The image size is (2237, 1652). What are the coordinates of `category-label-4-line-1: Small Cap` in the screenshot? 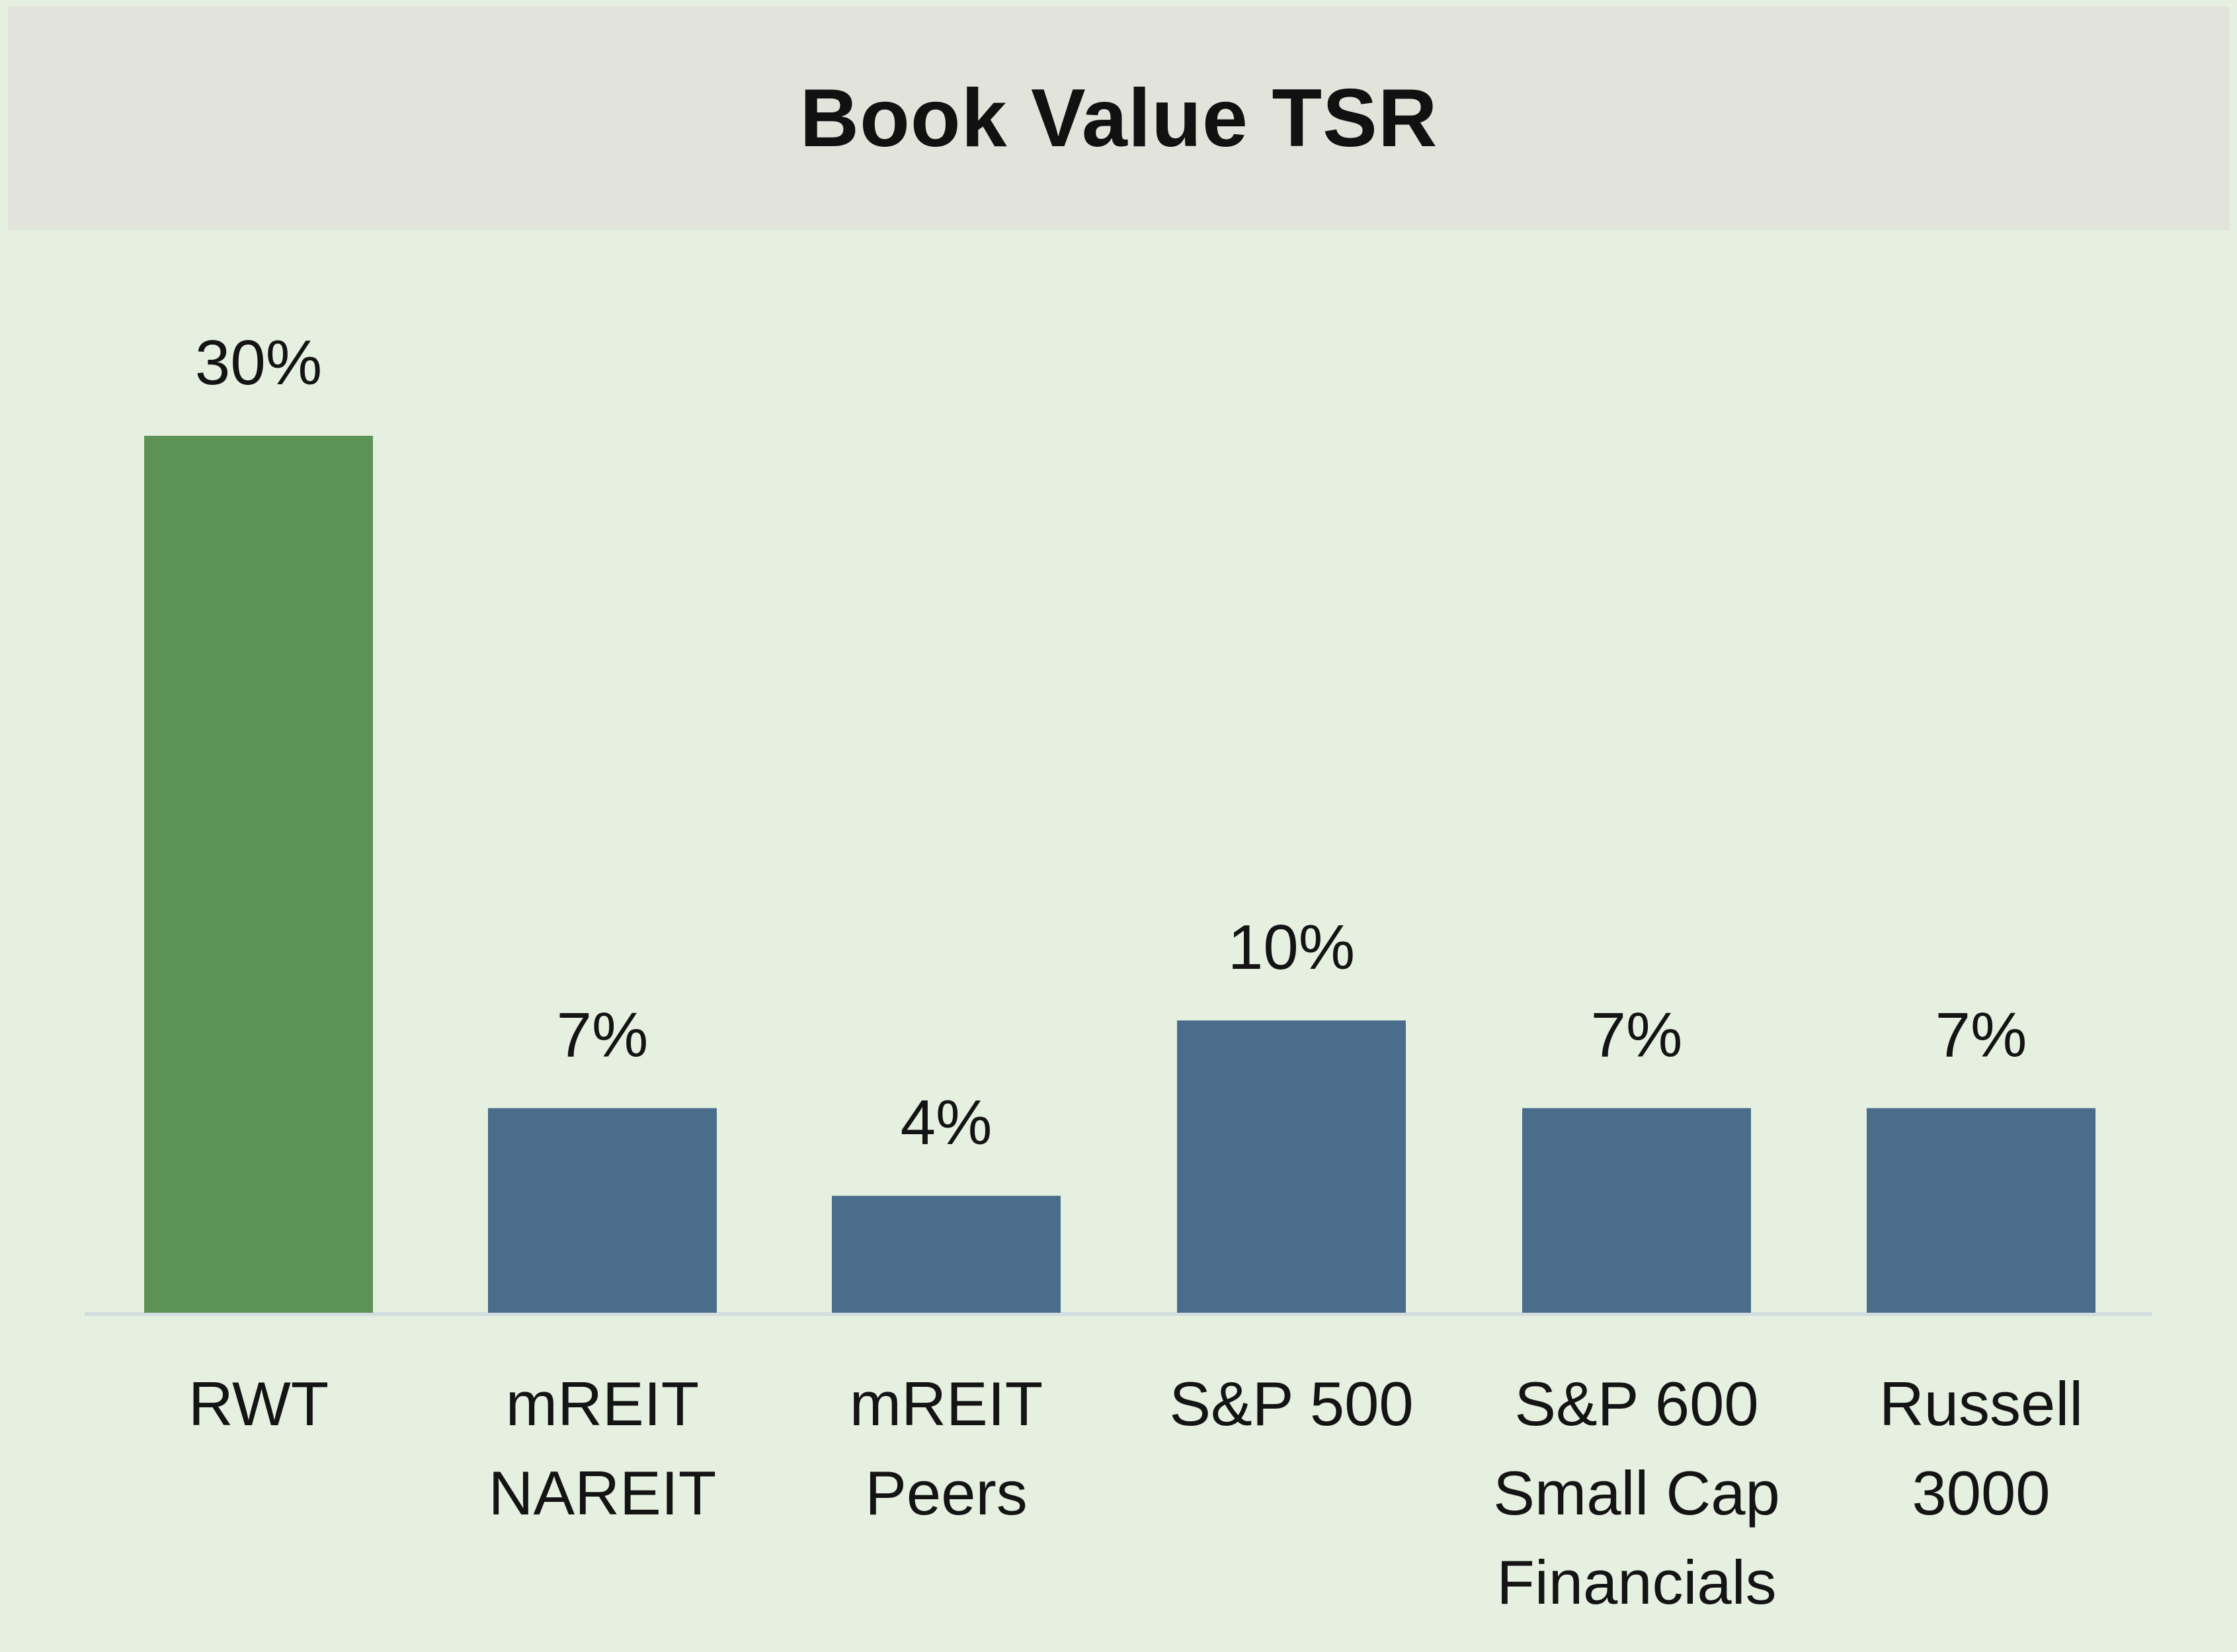 It's located at (1636, 1493).